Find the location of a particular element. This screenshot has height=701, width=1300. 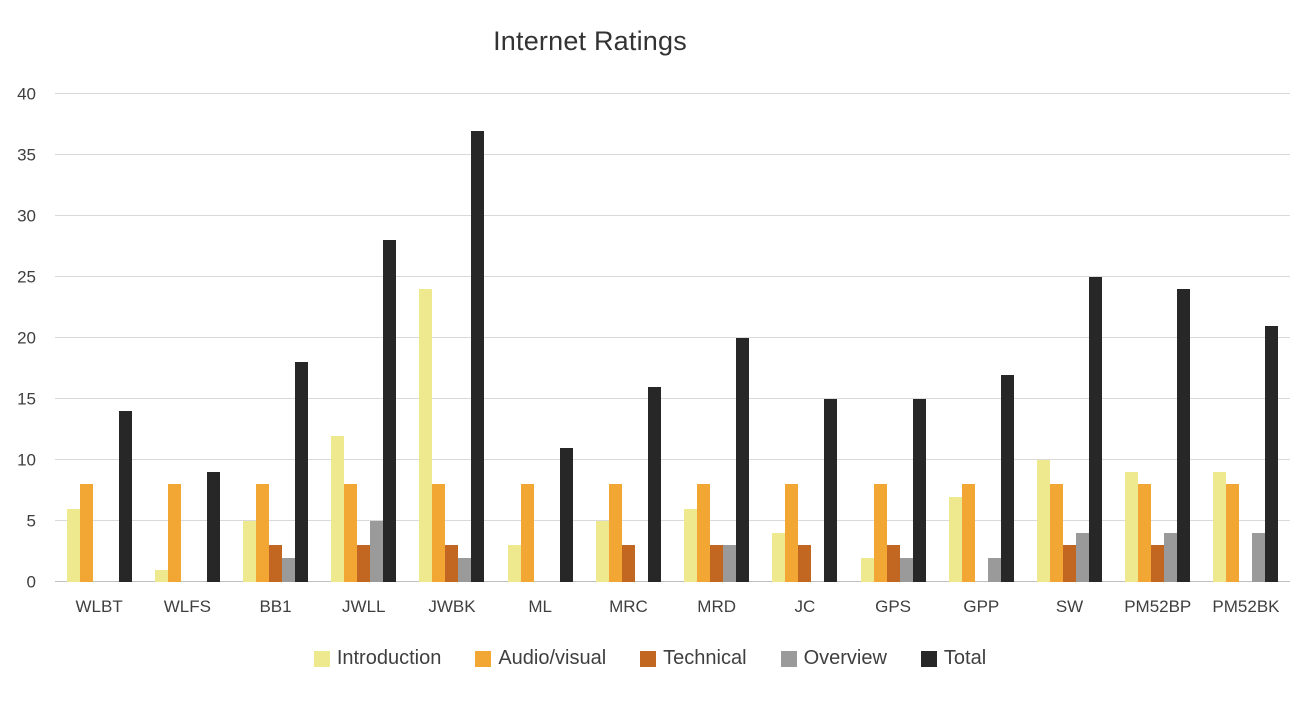

bar-audio-visual-ml is located at coordinates (527, 533).